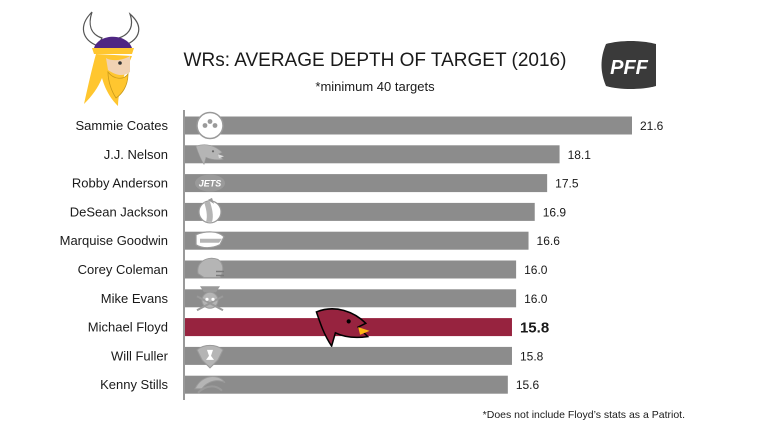 The height and width of the screenshot is (433, 767). Describe the element at coordinates (210, 125) in the screenshot. I see `steelers-logo-icon` at that location.